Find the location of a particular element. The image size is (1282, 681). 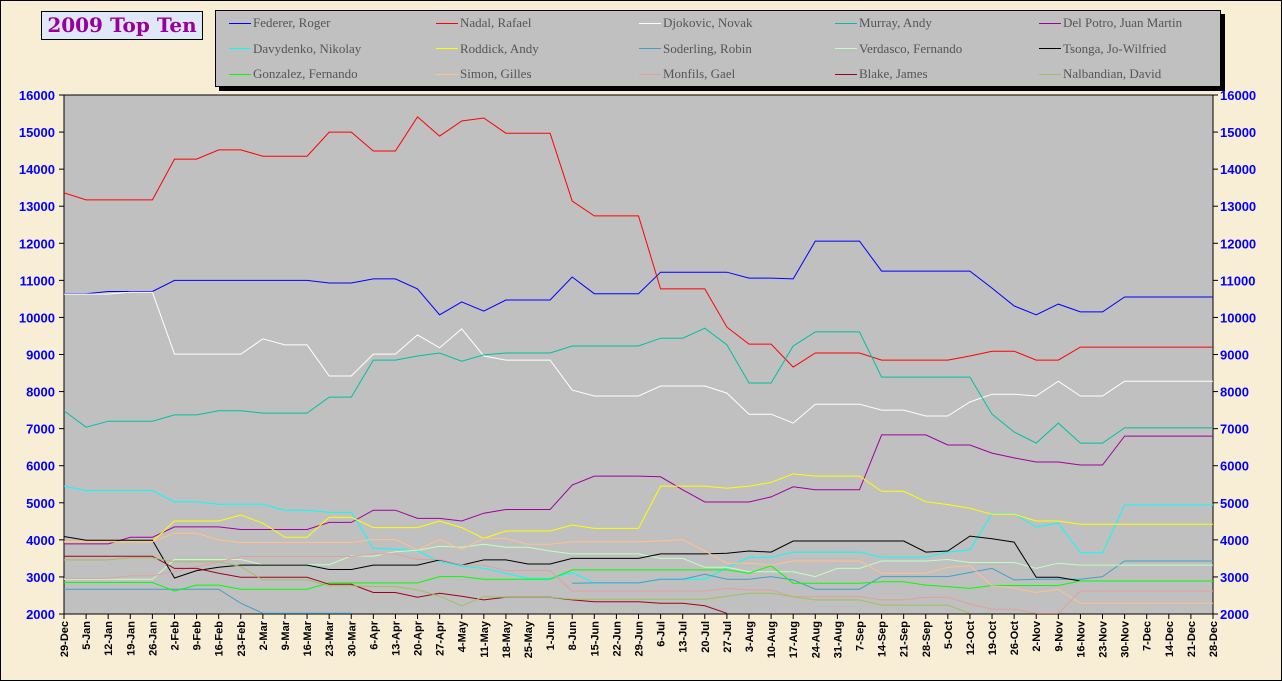

x-tick-label: 19-Jan is located at coordinates (131, 638).